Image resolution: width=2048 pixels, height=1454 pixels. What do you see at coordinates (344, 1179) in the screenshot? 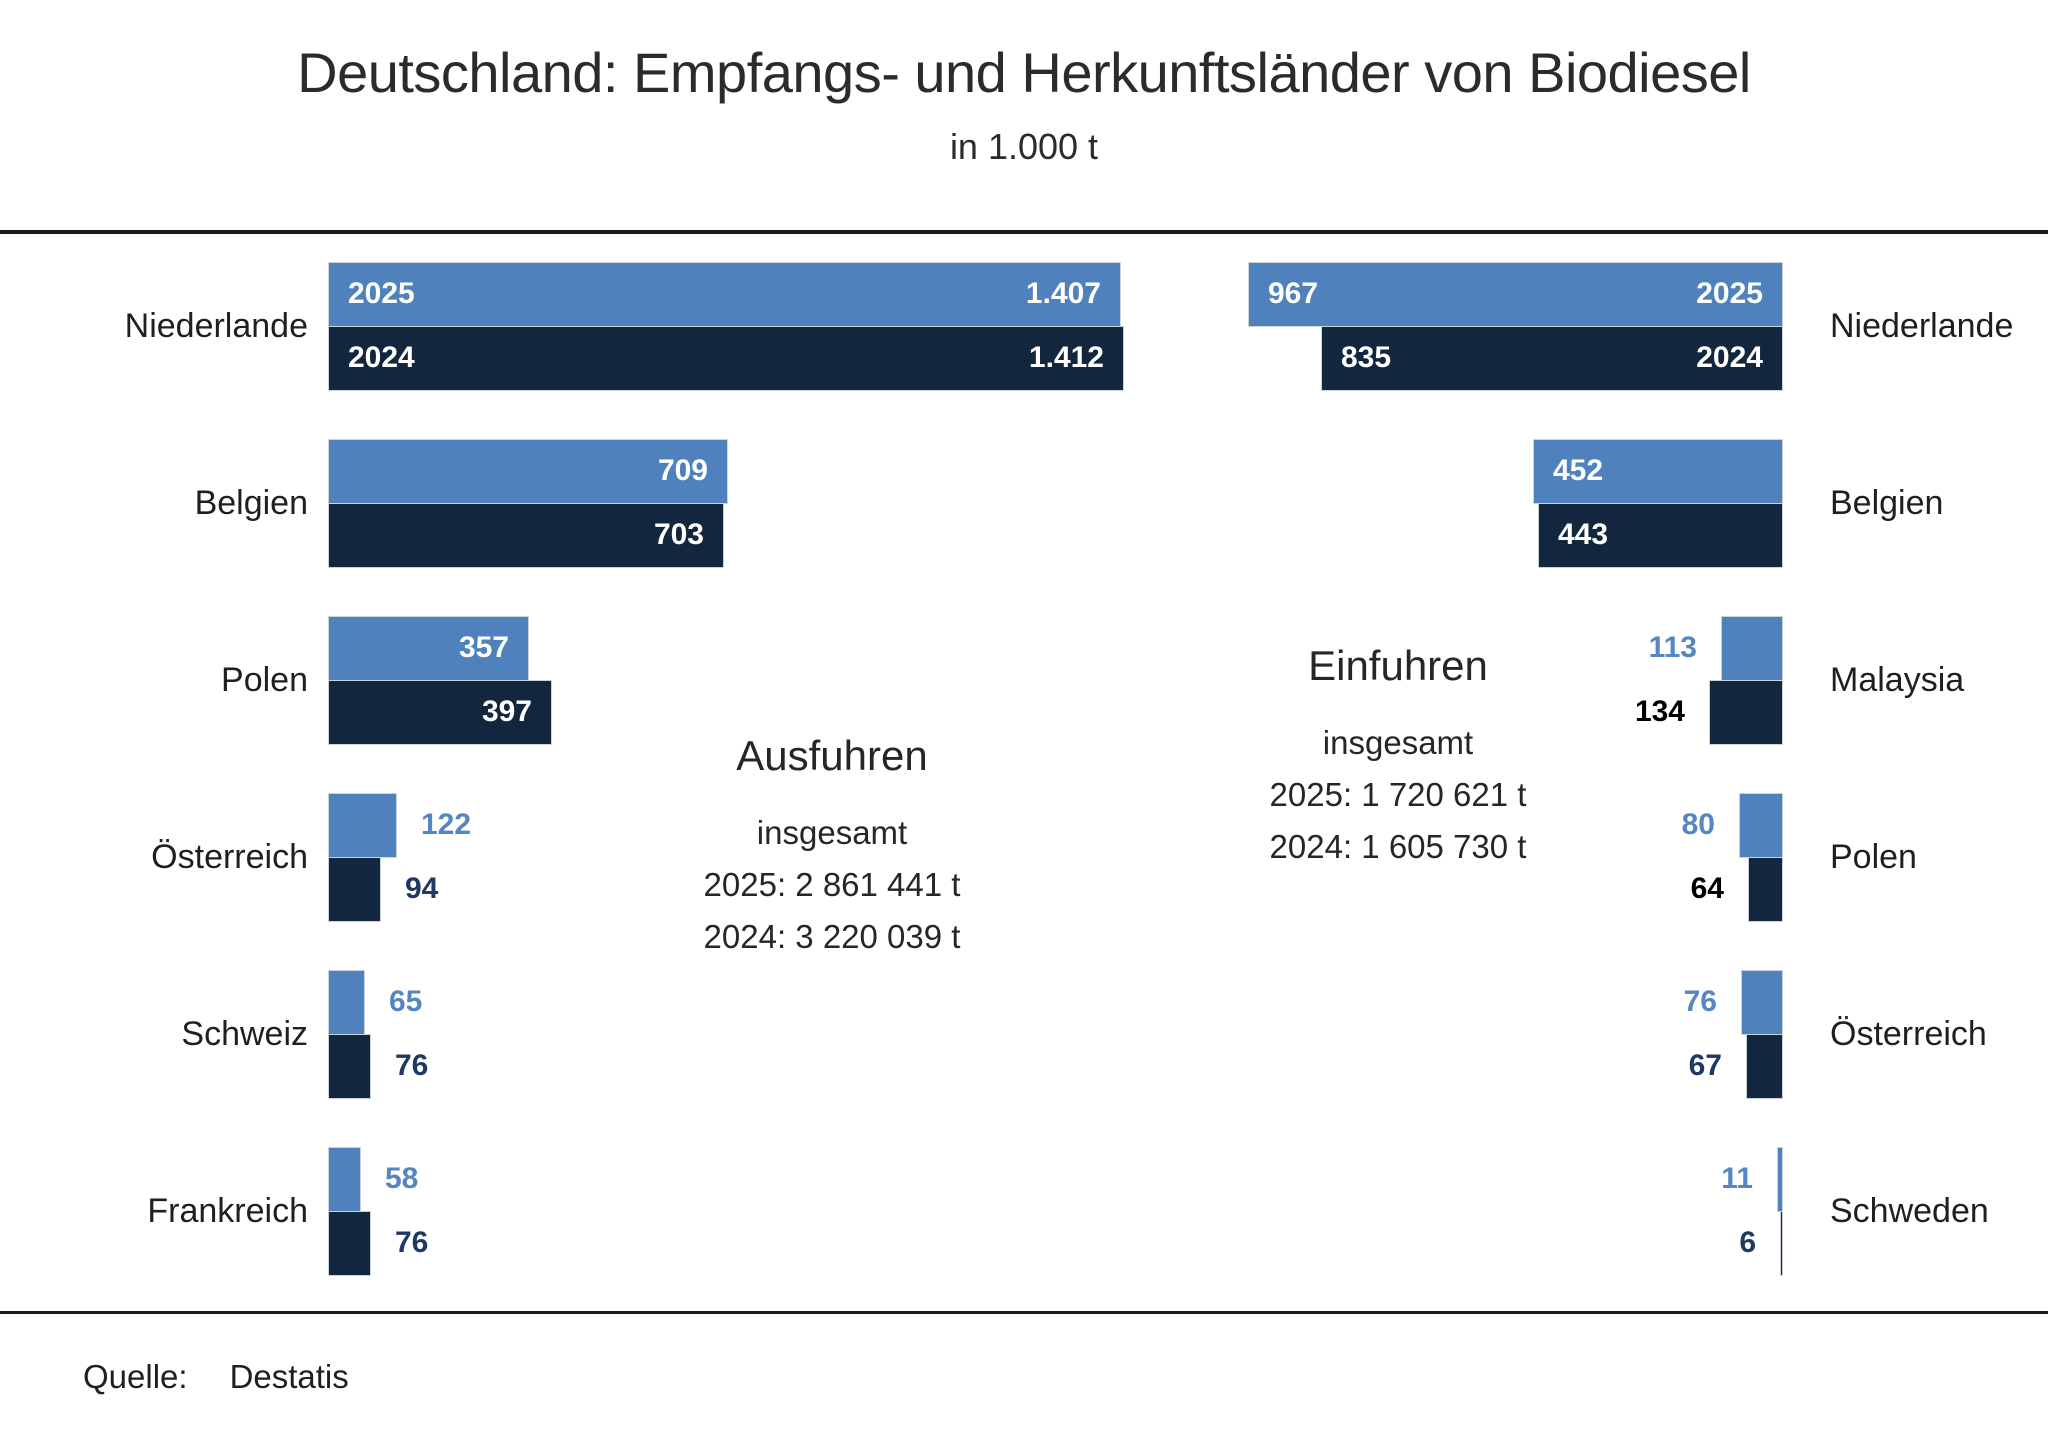
I see `bar-2025-frankreich` at bounding box center [344, 1179].